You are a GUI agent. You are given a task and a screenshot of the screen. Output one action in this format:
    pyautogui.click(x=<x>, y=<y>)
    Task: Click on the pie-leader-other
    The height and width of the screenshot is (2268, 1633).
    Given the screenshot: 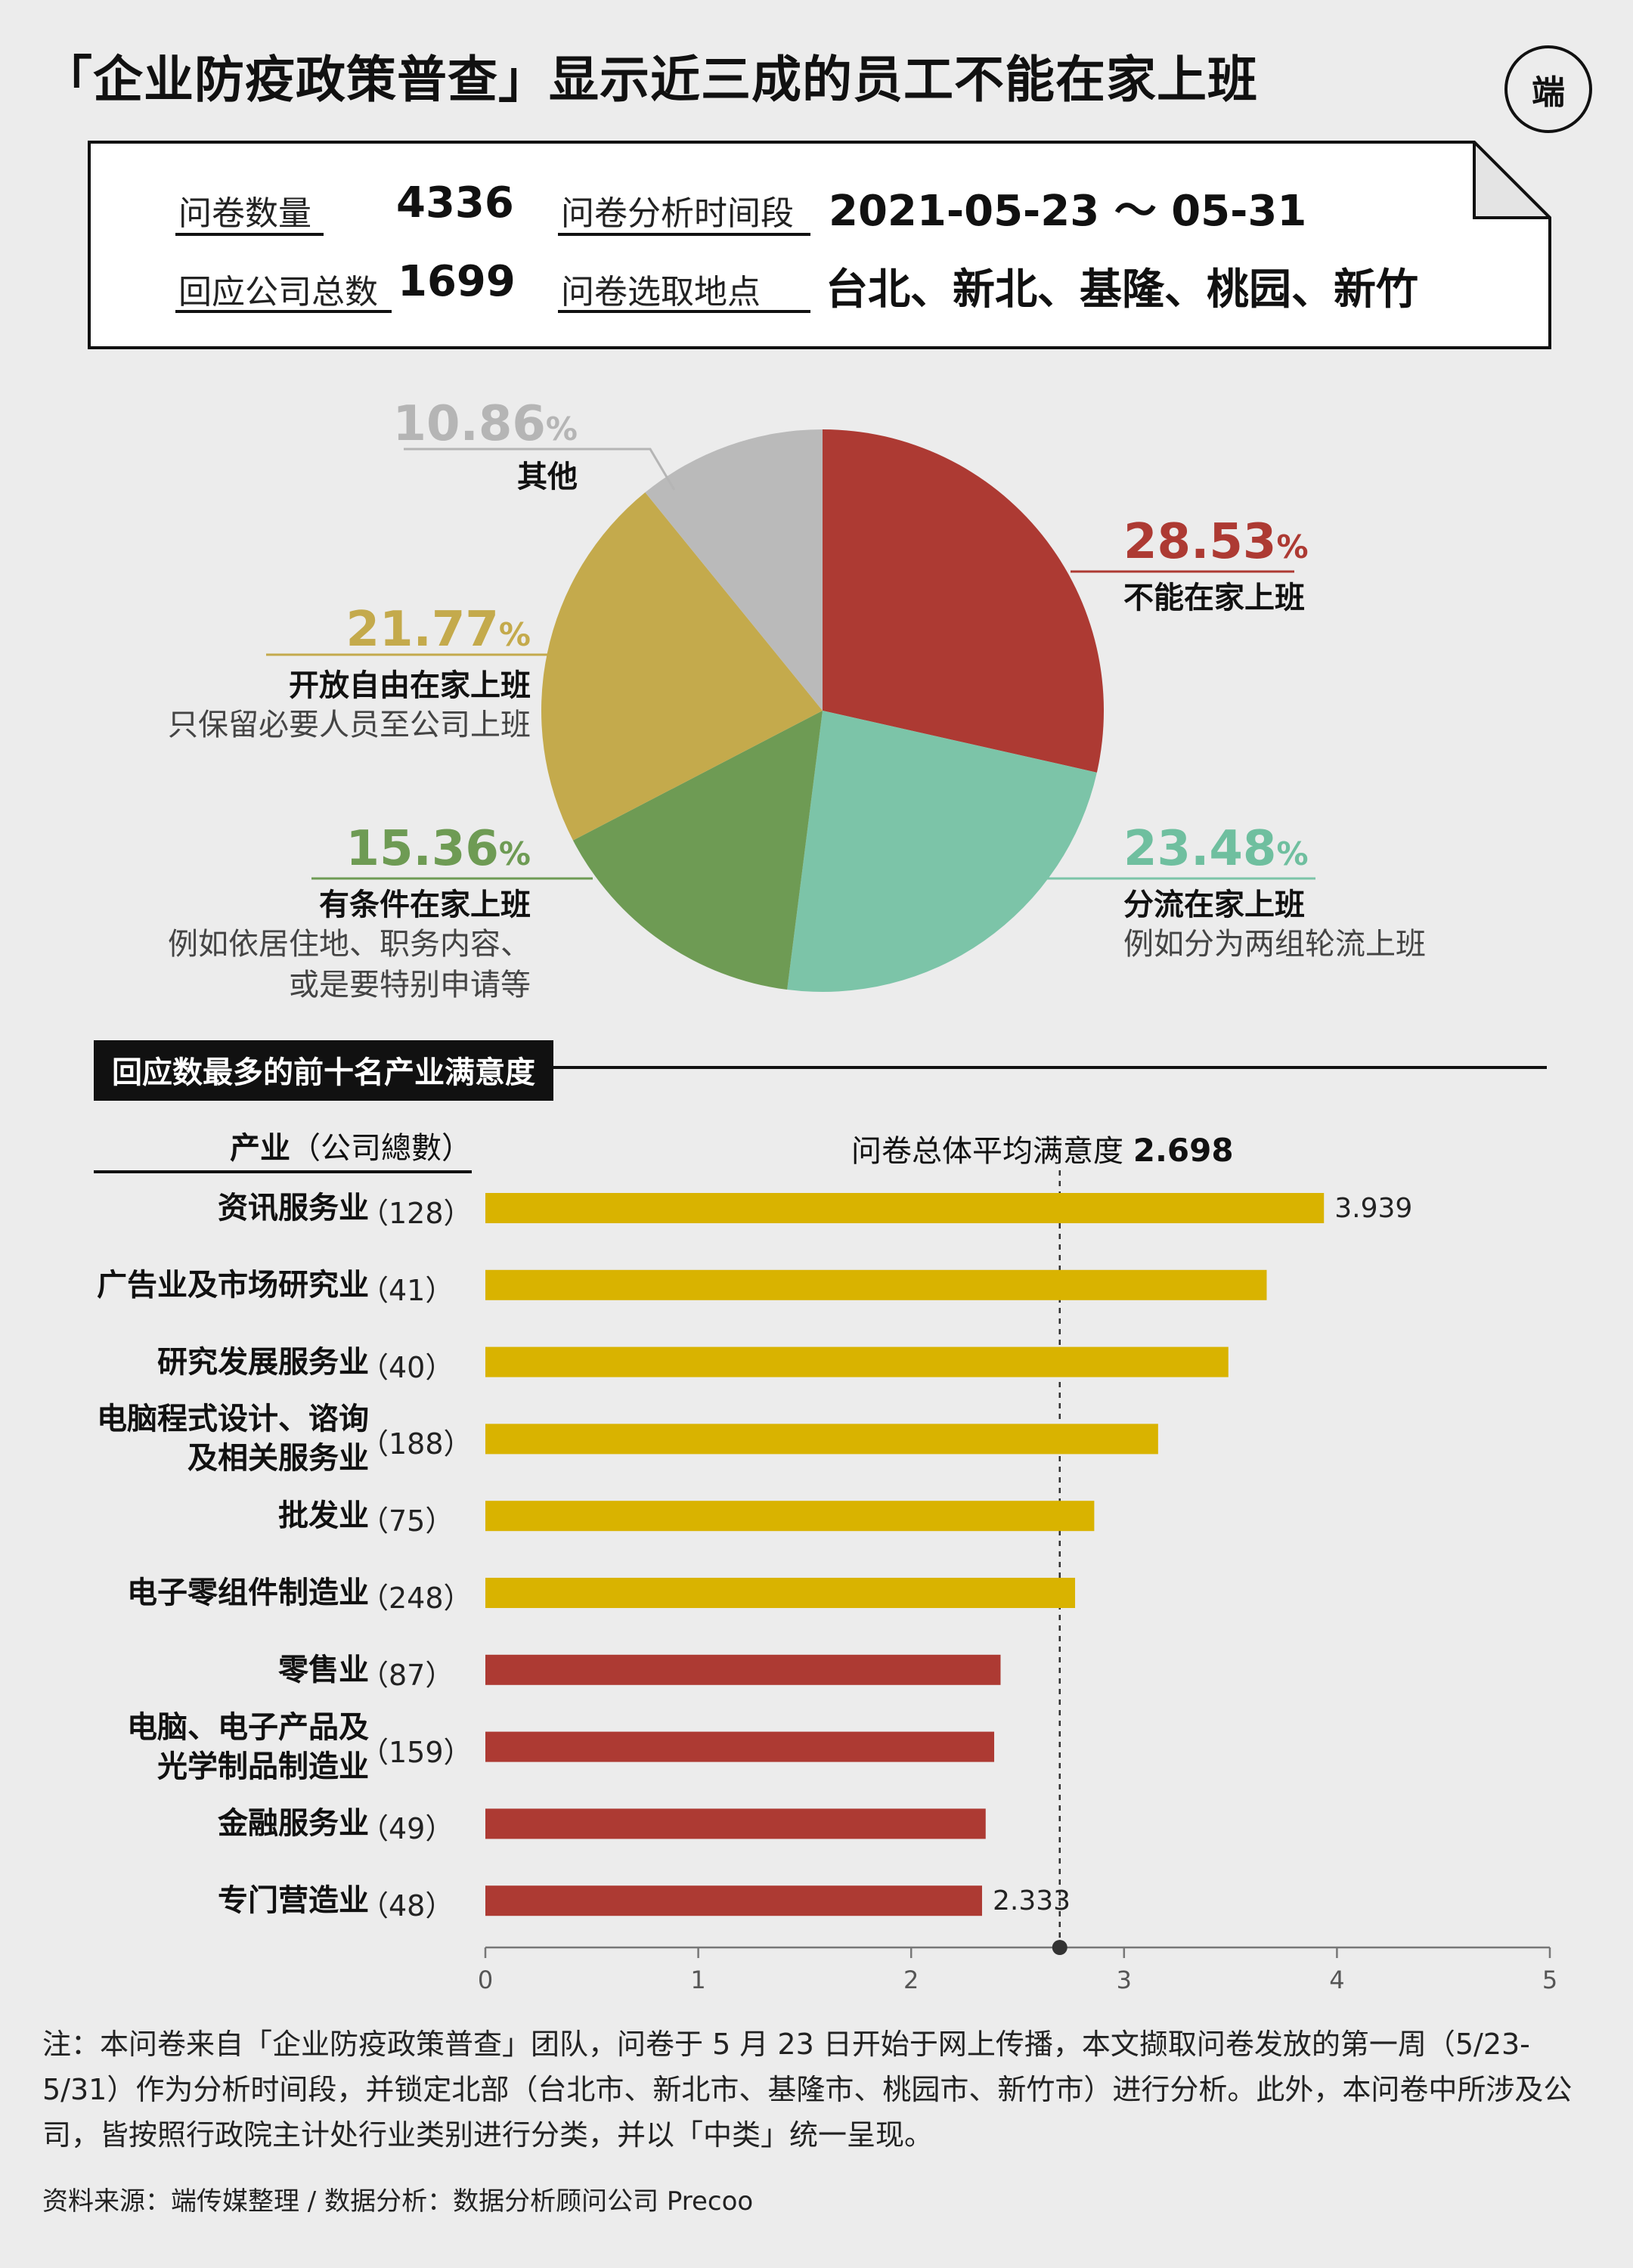 What is the action you would take?
    pyautogui.click(x=540, y=469)
    